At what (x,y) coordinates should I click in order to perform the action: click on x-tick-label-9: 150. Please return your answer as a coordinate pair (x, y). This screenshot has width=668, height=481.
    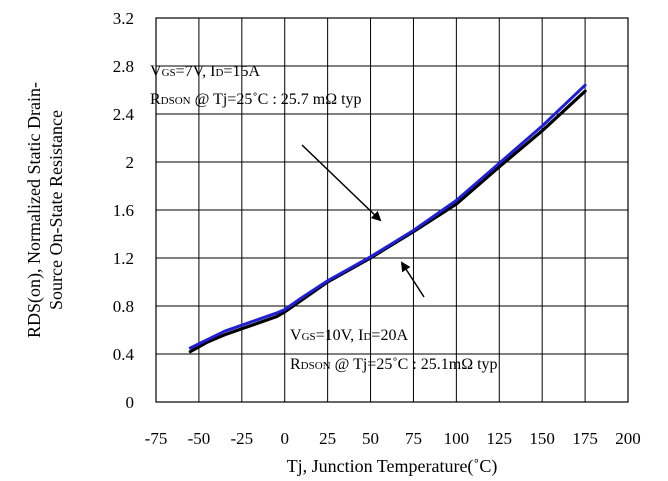
    Looking at the image, I should click on (542, 438).